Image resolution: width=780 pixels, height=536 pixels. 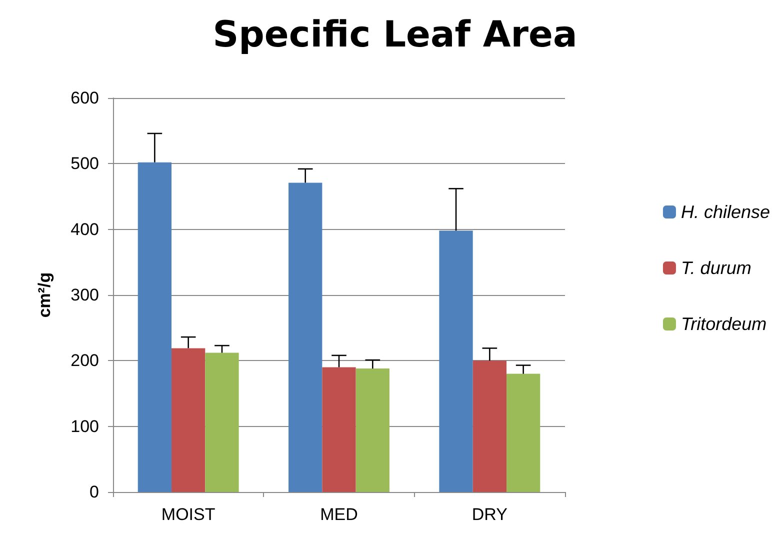 I want to click on x-tick-label: DRY, so click(x=490, y=514).